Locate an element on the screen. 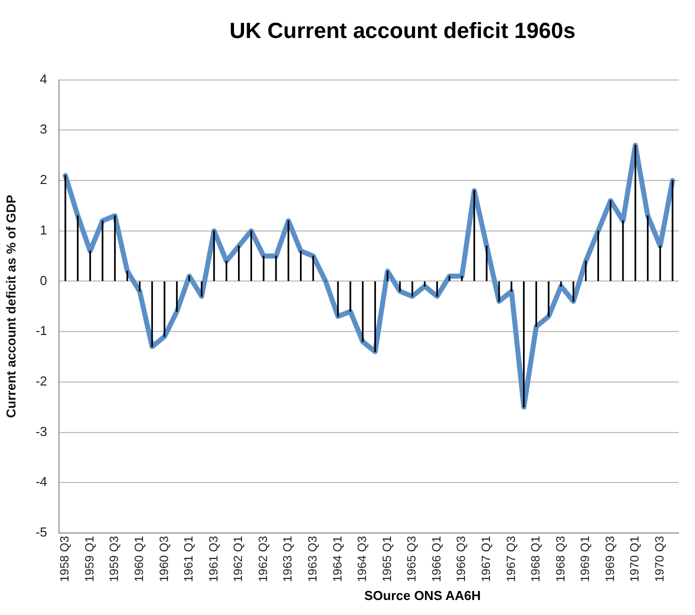 This screenshot has height=615, width=695. y-tick-label: 2 is located at coordinates (44, 180).